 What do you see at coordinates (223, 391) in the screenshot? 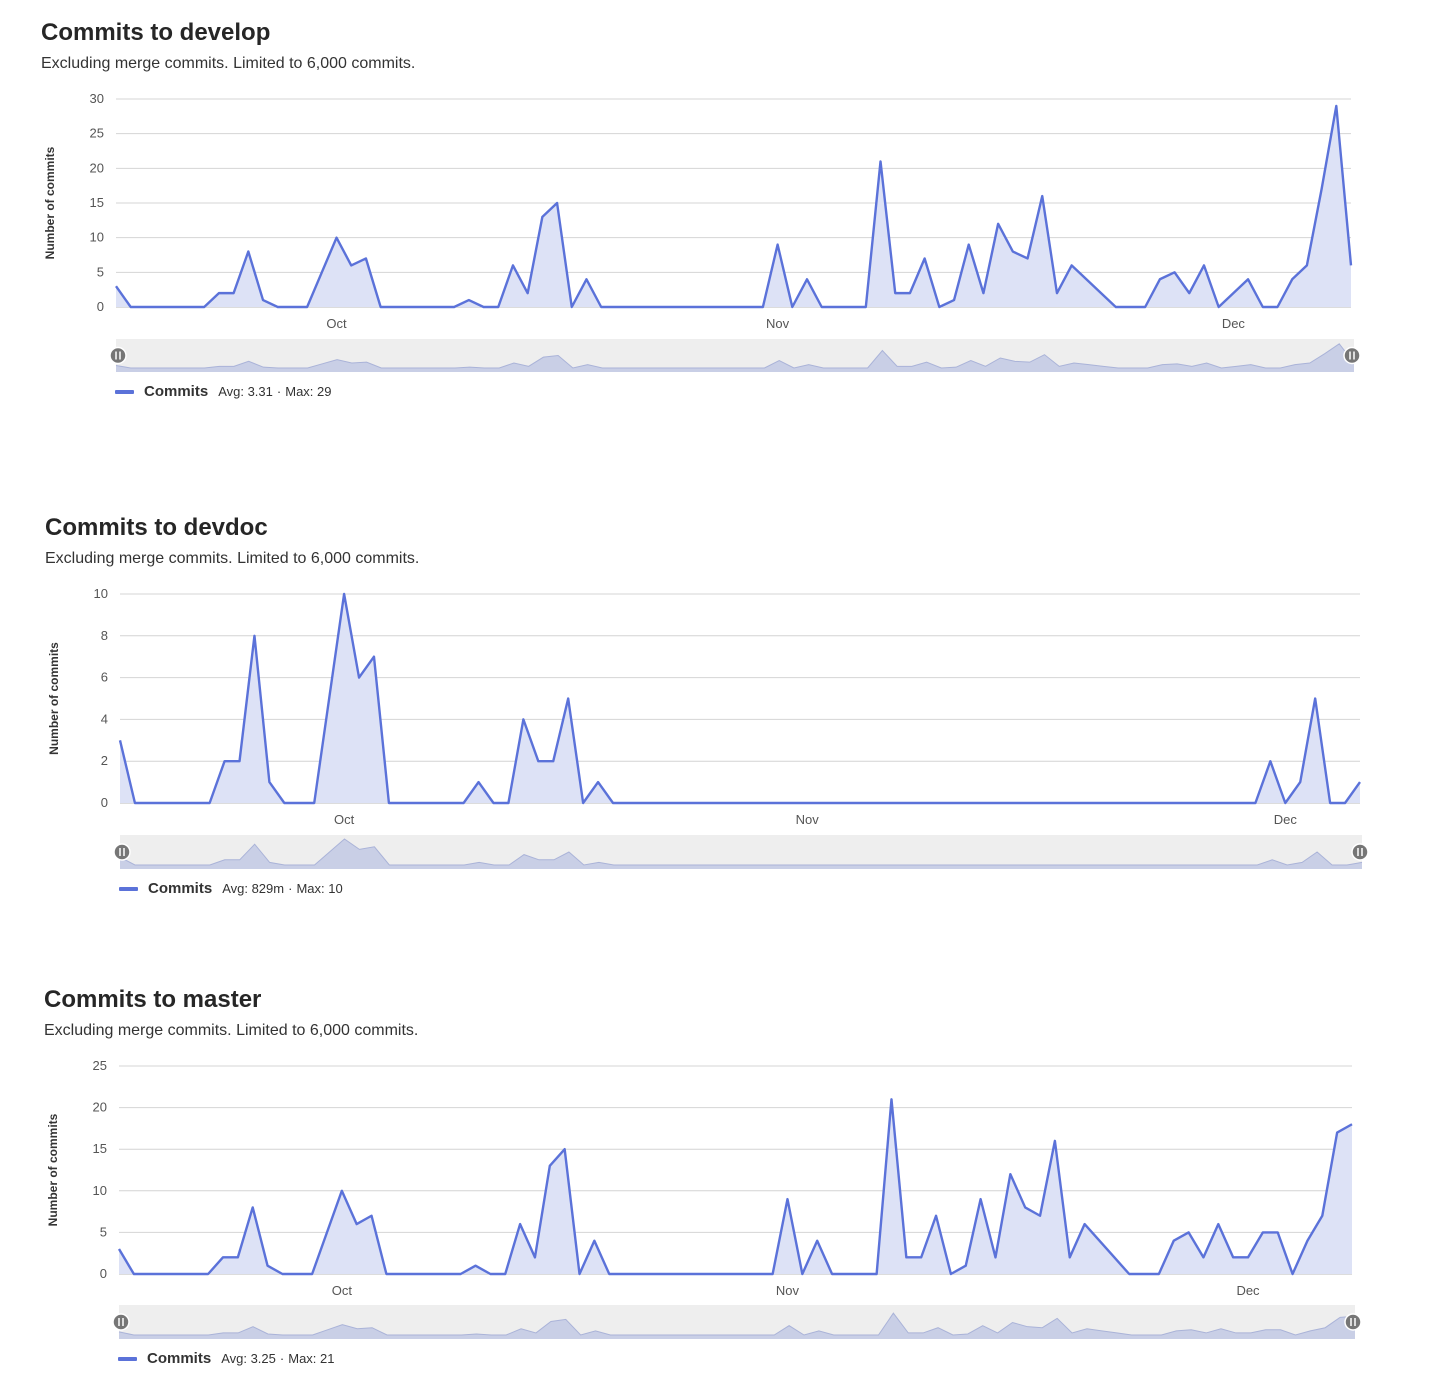
I see `legend: Commits Avg: 3.31 · Max: 29` at bounding box center [223, 391].